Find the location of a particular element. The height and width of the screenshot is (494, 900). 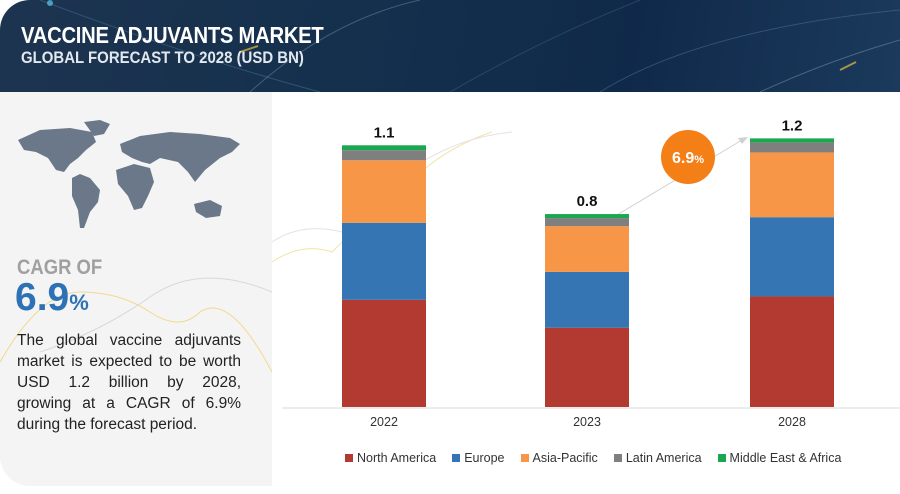

bar-segment-2022-north-america is located at coordinates (384, 353).